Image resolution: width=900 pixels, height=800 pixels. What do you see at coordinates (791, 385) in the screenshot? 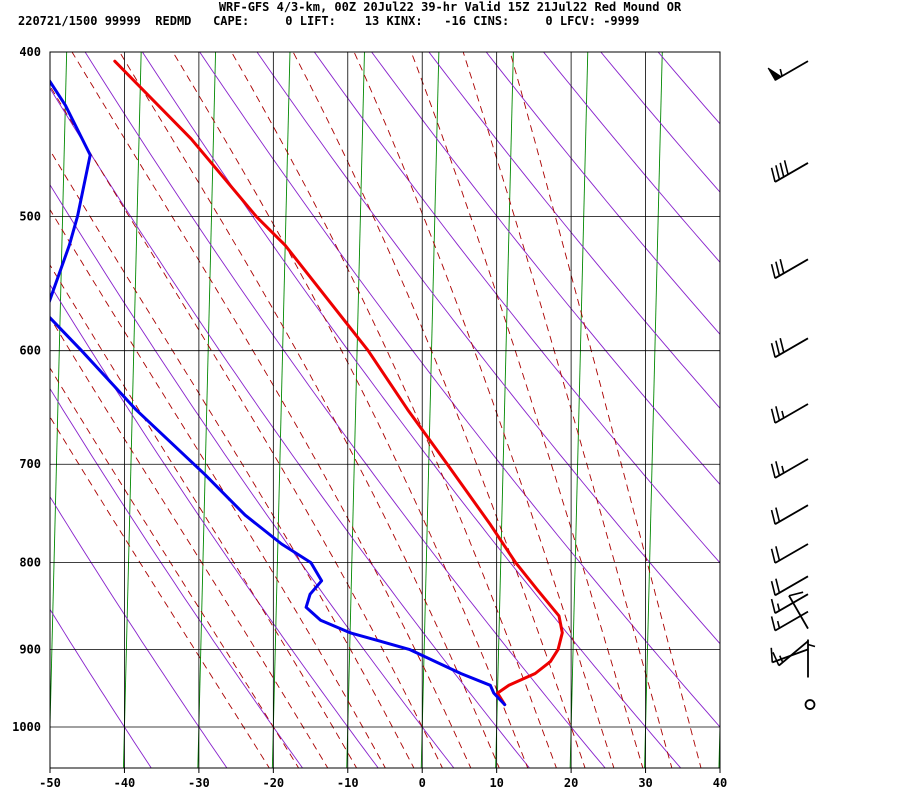
I see `wind-barb-profile` at bounding box center [791, 385].